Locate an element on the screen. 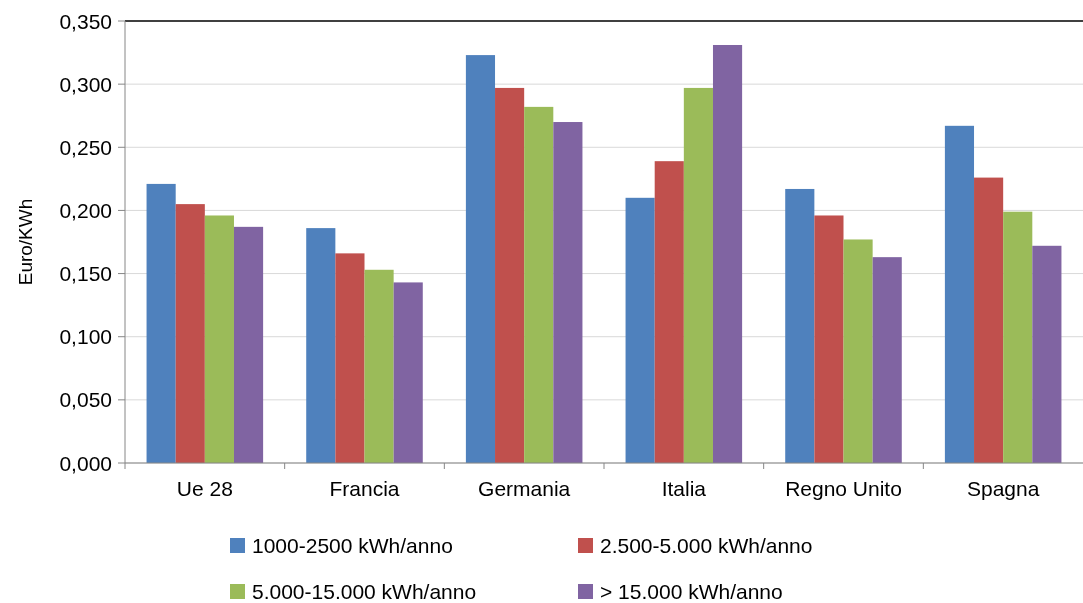 The image size is (1083, 603). y-tick-label: 0,200 is located at coordinates (85, 210).